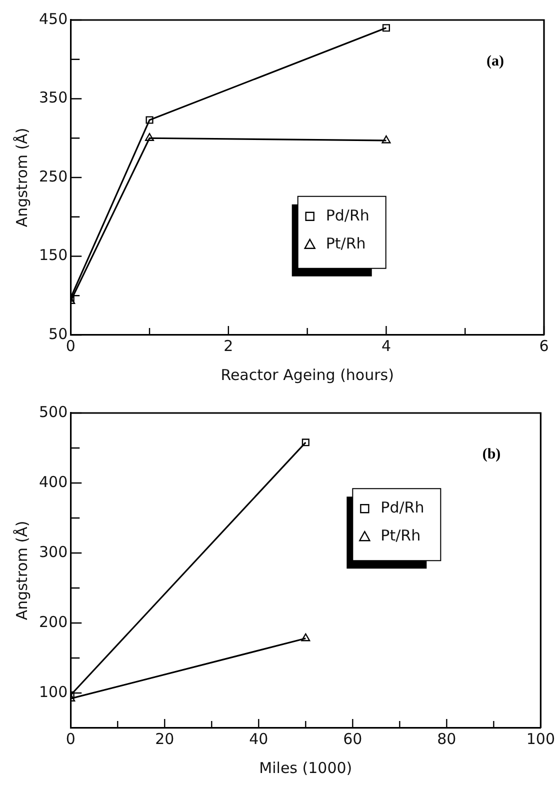 This screenshot has width=558, height=787. I want to click on y-tick-label: 50, so click(58, 333).